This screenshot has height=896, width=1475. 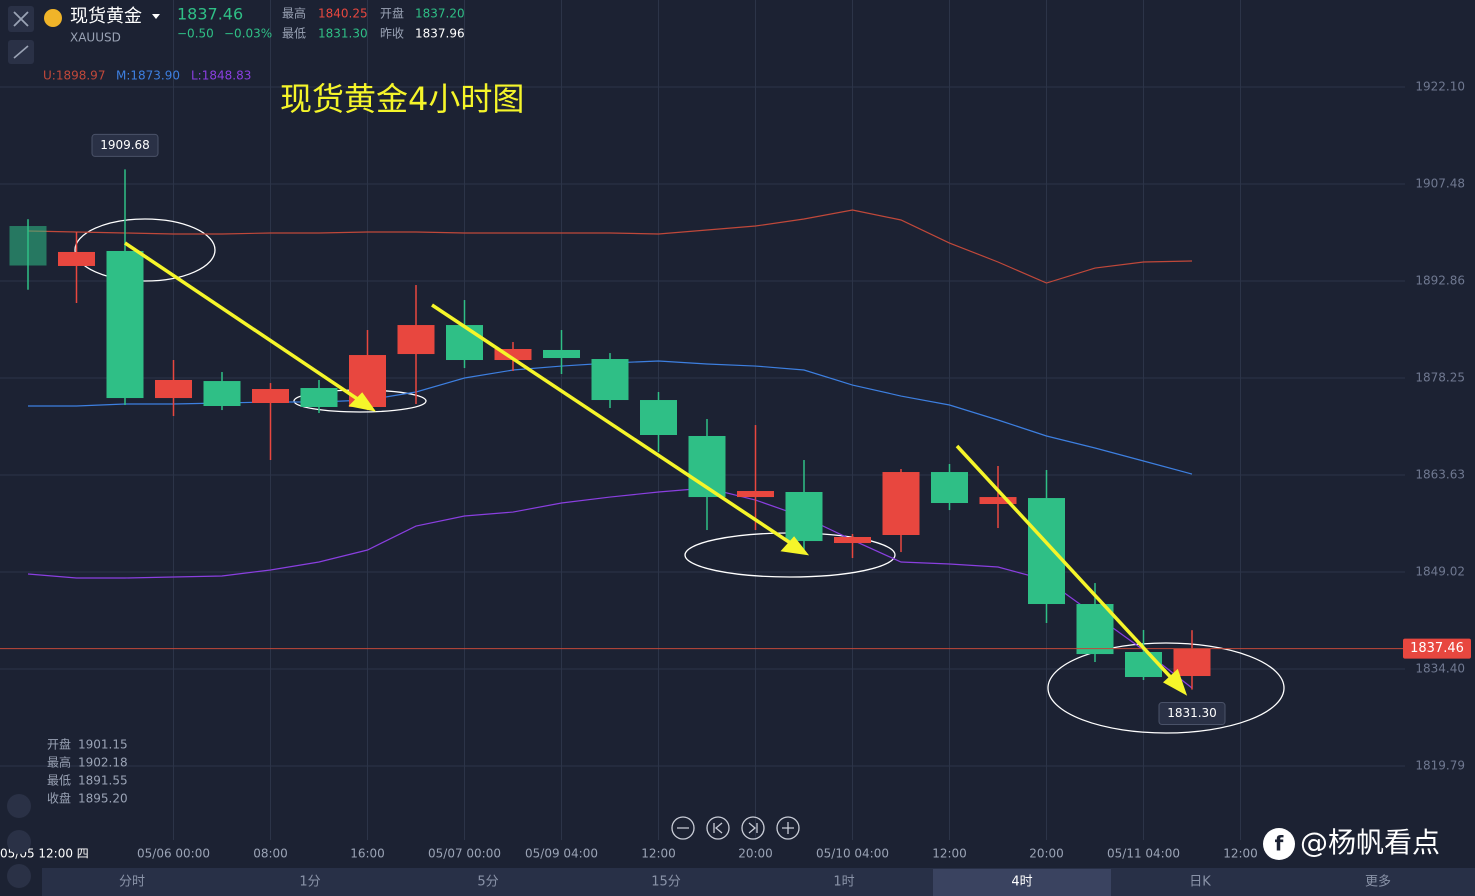 What do you see at coordinates (59, 744) in the screenshot?
I see `info-label: 开盘` at bounding box center [59, 744].